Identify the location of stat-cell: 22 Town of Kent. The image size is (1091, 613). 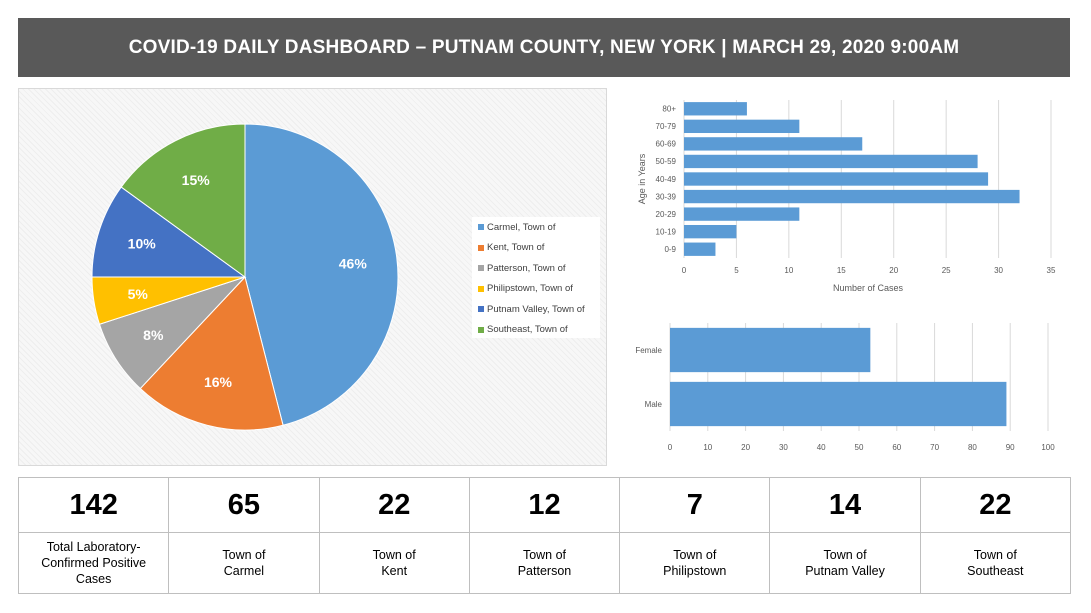
(394, 535).